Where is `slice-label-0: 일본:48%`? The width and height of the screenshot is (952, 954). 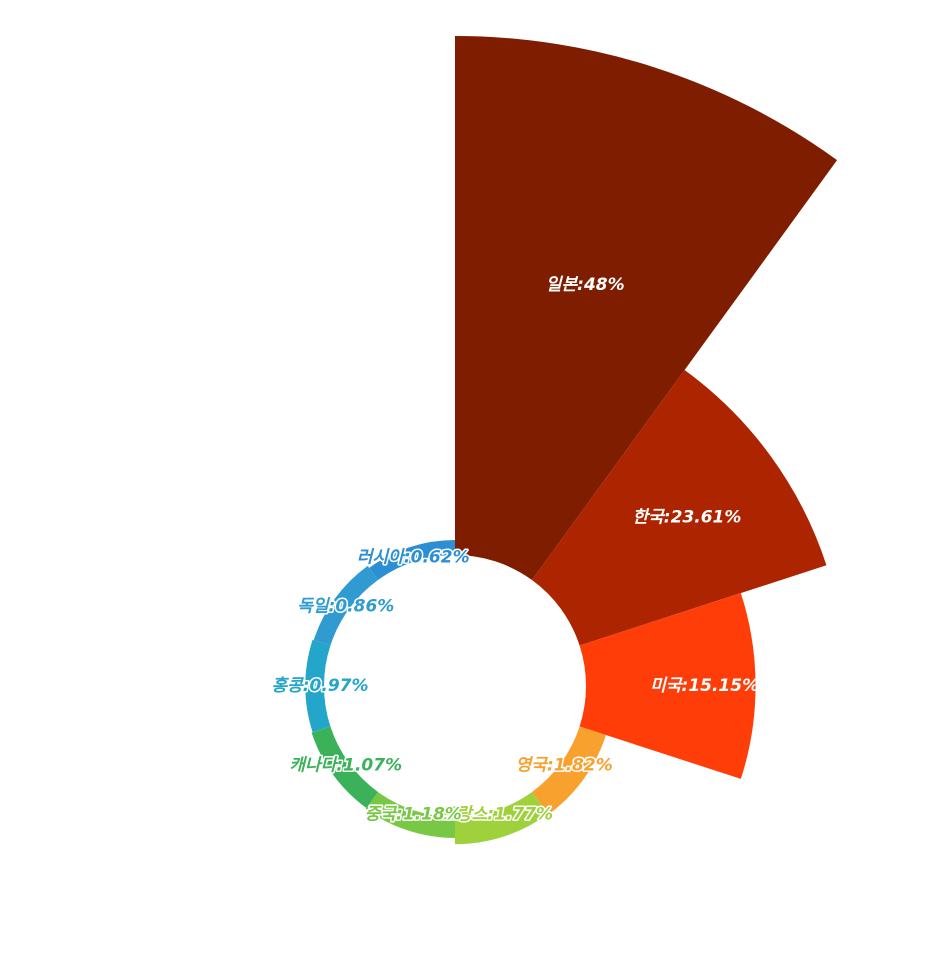 slice-label-0: 일본:48% is located at coordinates (585, 285).